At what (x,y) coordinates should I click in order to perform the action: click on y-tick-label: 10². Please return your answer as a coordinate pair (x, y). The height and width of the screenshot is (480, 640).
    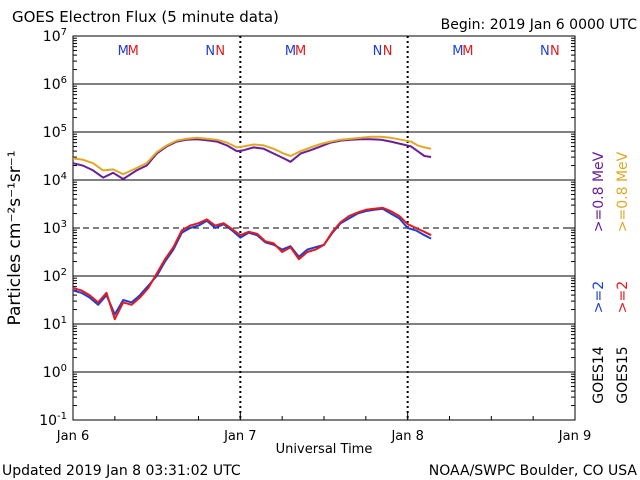
    Looking at the image, I should click on (55, 276).